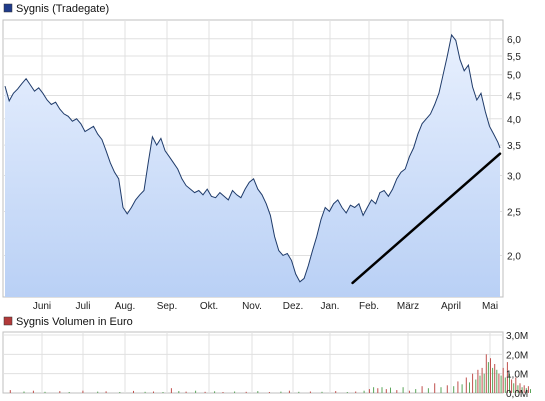 The width and height of the screenshot is (545, 401). What do you see at coordinates (62, 9) in the screenshot?
I see `price-legend-label: Sygnis (Tradegate)` at bounding box center [62, 9].